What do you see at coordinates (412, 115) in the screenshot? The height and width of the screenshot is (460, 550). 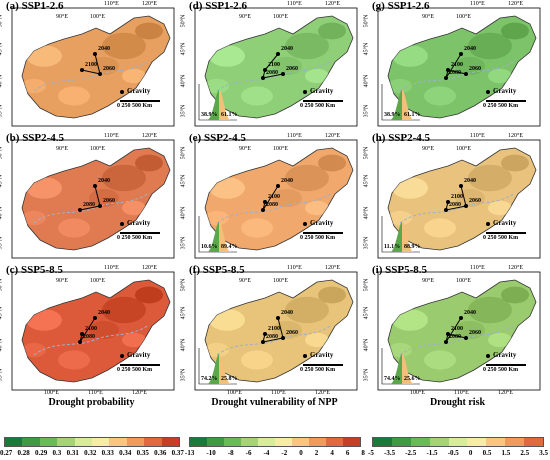 I see `histogram-percent: 61.1%` at bounding box center [412, 115].